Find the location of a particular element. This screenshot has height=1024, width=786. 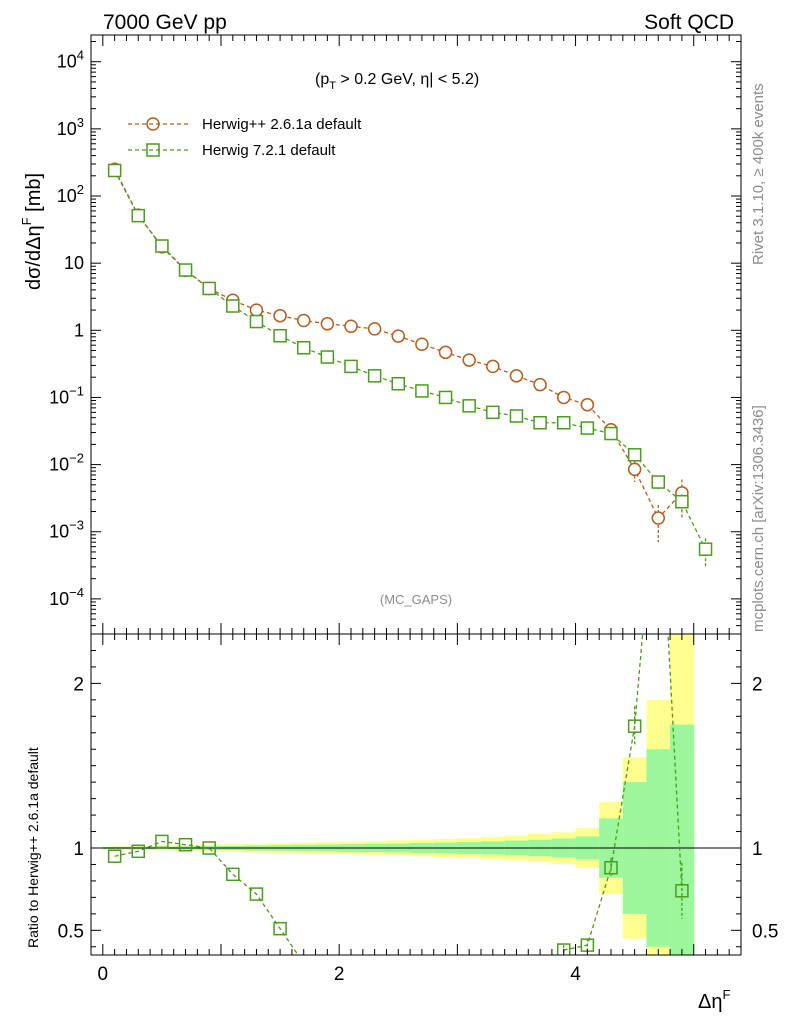

cut-annotation-rest1: > 0.2 GeV, is located at coordinates (378, 79).